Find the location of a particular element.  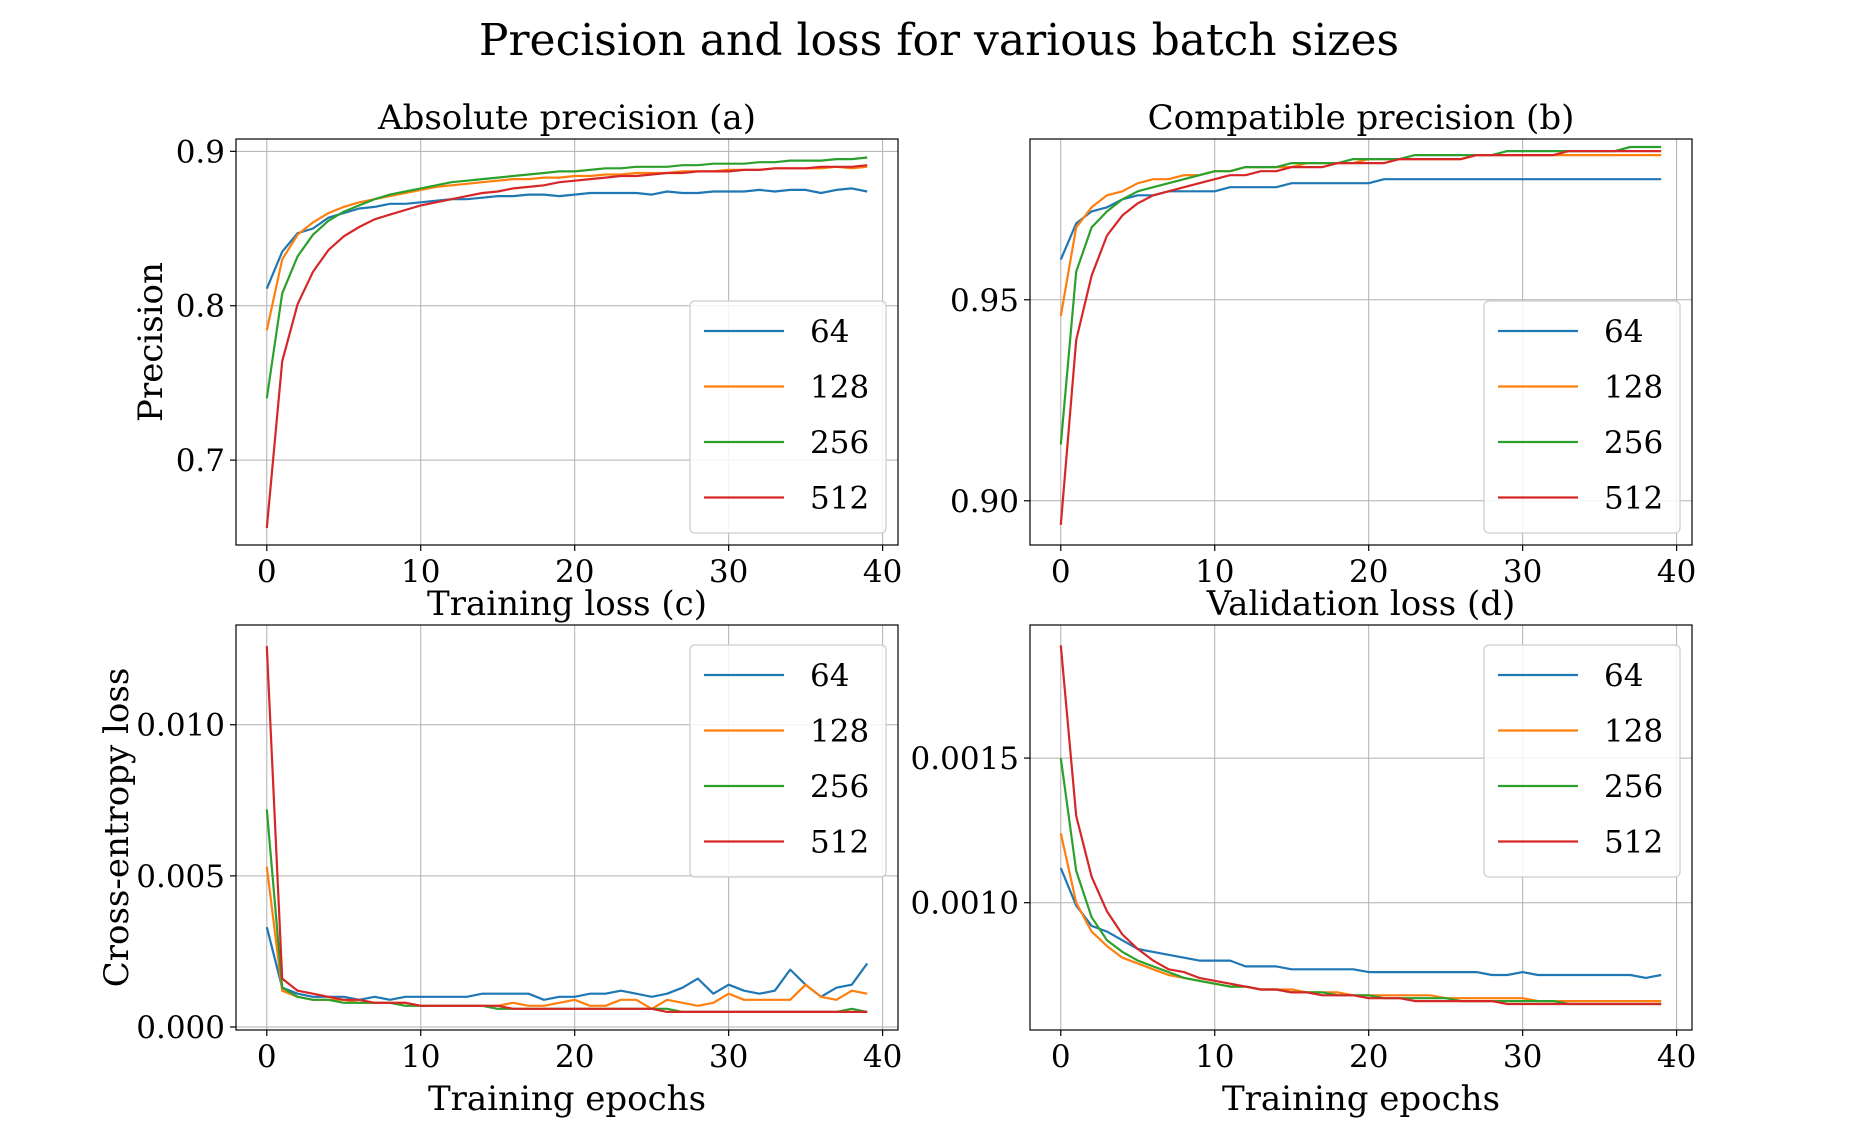

subplot-title: Absolute precision (a) is located at coordinates (566, 118).